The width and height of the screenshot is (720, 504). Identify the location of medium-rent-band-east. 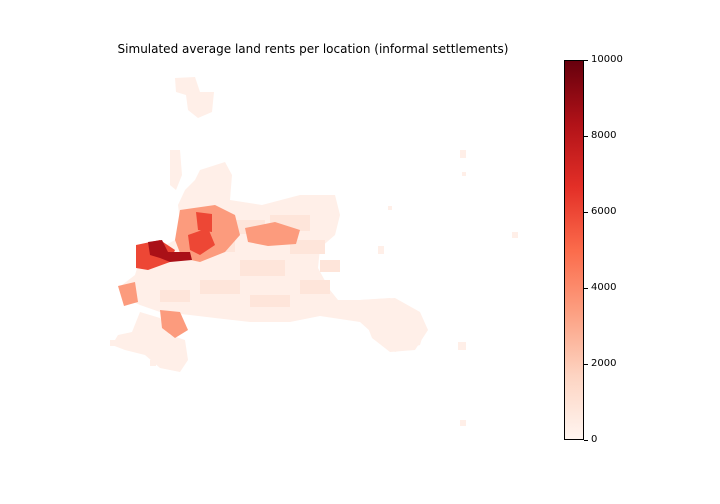
(272, 234).